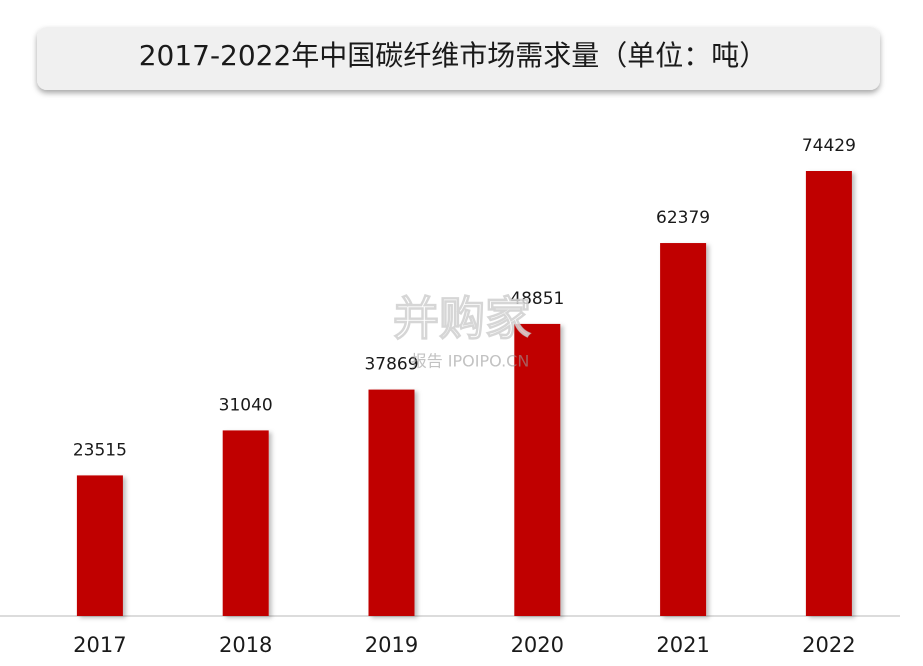 The image size is (923, 666). Describe the element at coordinates (829, 146) in the screenshot. I see `value-label: 74429` at that location.